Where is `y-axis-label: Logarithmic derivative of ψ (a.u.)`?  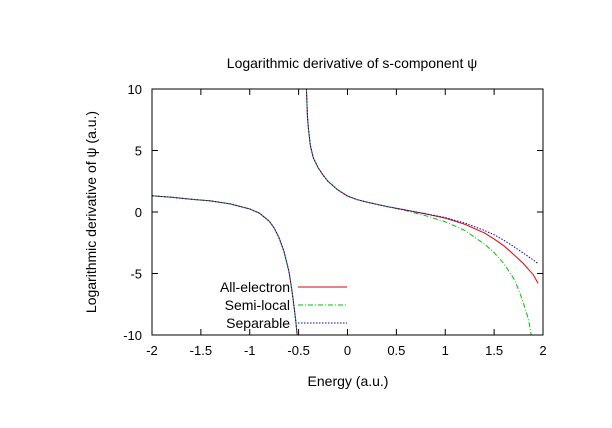
y-axis-label: Logarithmic derivative of ψ (a.u.) is located at coordinates (91, 212).